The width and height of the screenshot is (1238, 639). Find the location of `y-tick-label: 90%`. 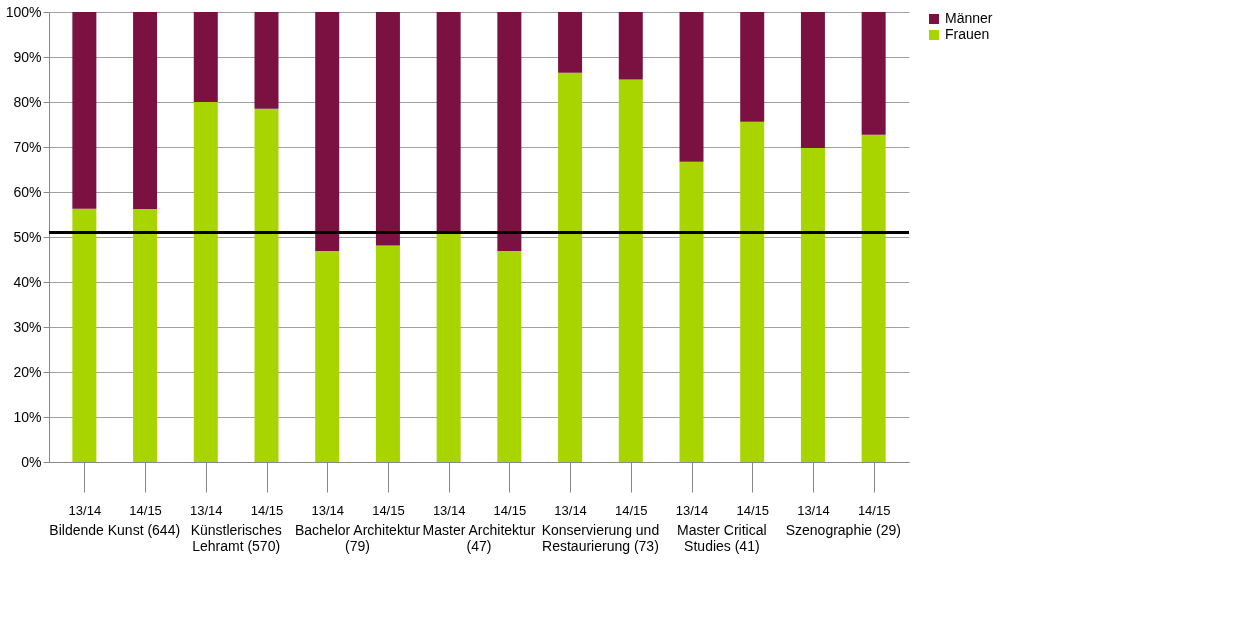

y-tick-label: 90% is located at coordinates (27, 56).